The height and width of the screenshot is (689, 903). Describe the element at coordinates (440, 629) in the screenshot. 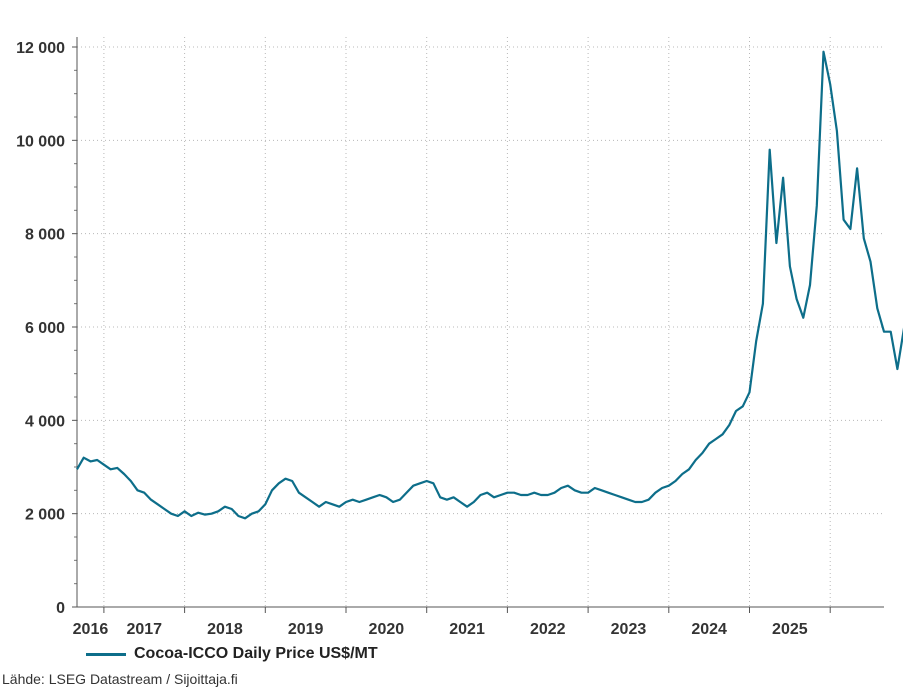

I see `x-axis-tick-labels: 2016 2017 2018 2019 2020 2021 2022 2023 2024 2025` at that location.